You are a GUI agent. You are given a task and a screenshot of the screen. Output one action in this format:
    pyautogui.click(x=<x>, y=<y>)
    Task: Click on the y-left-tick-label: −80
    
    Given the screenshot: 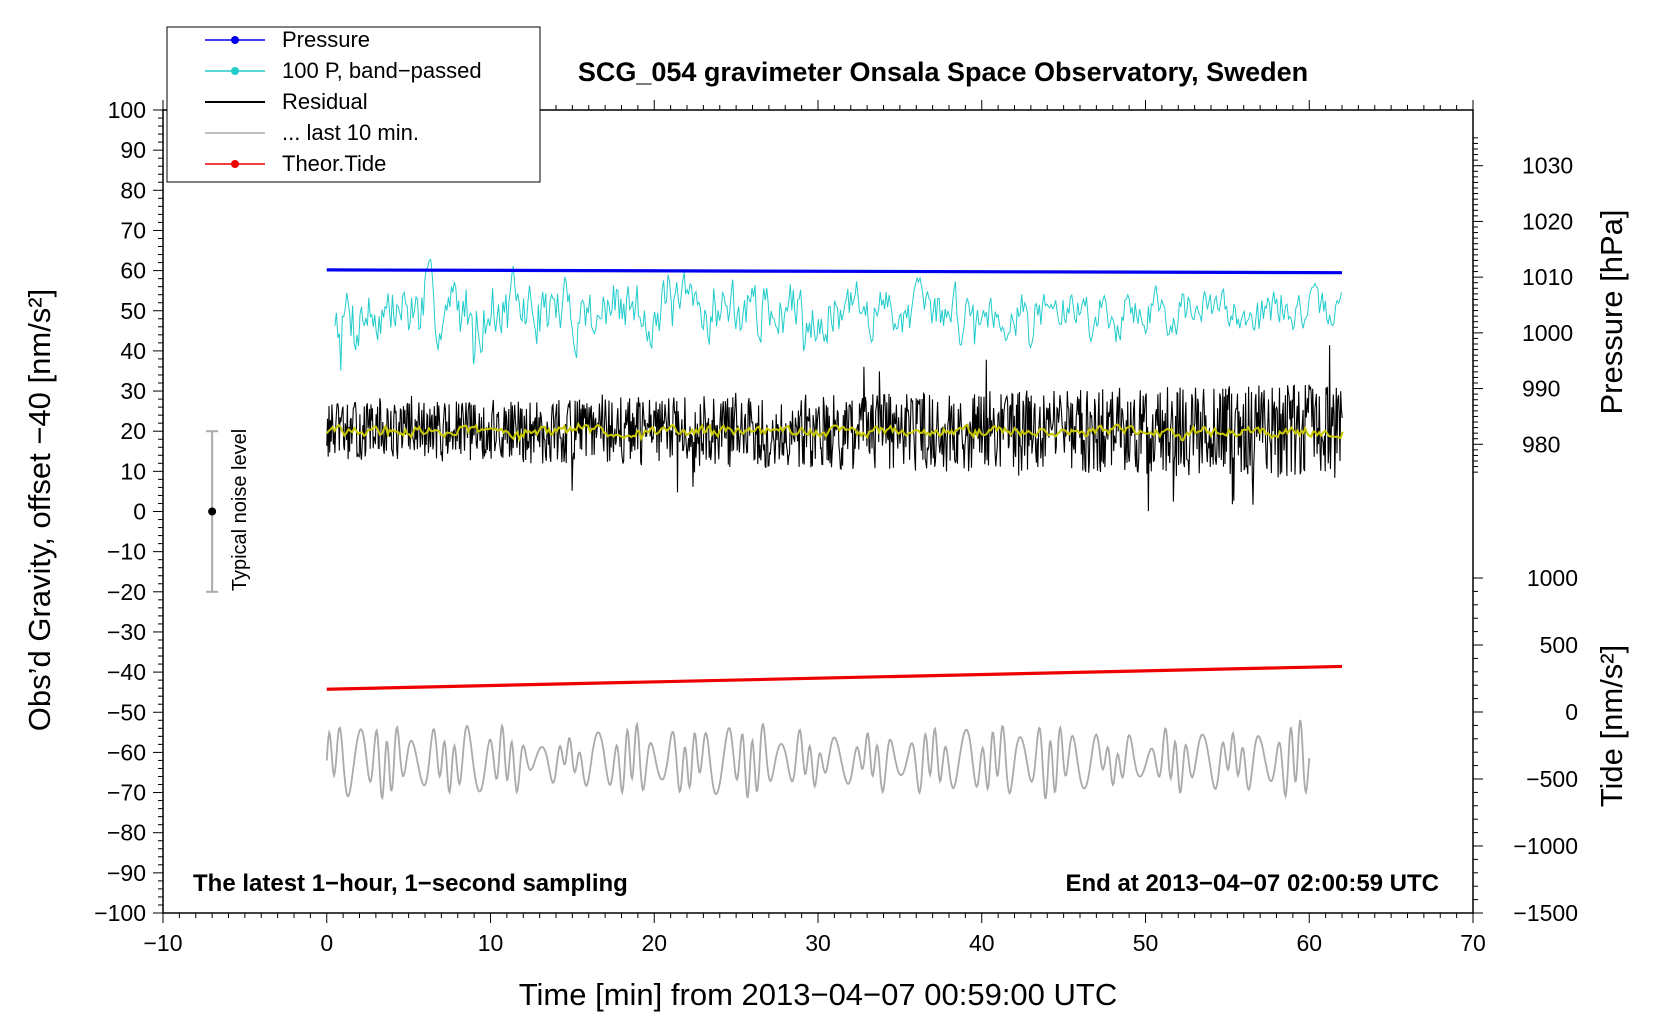 What is the action you would take?
    pyautogui.click(x=126, y=833)
    